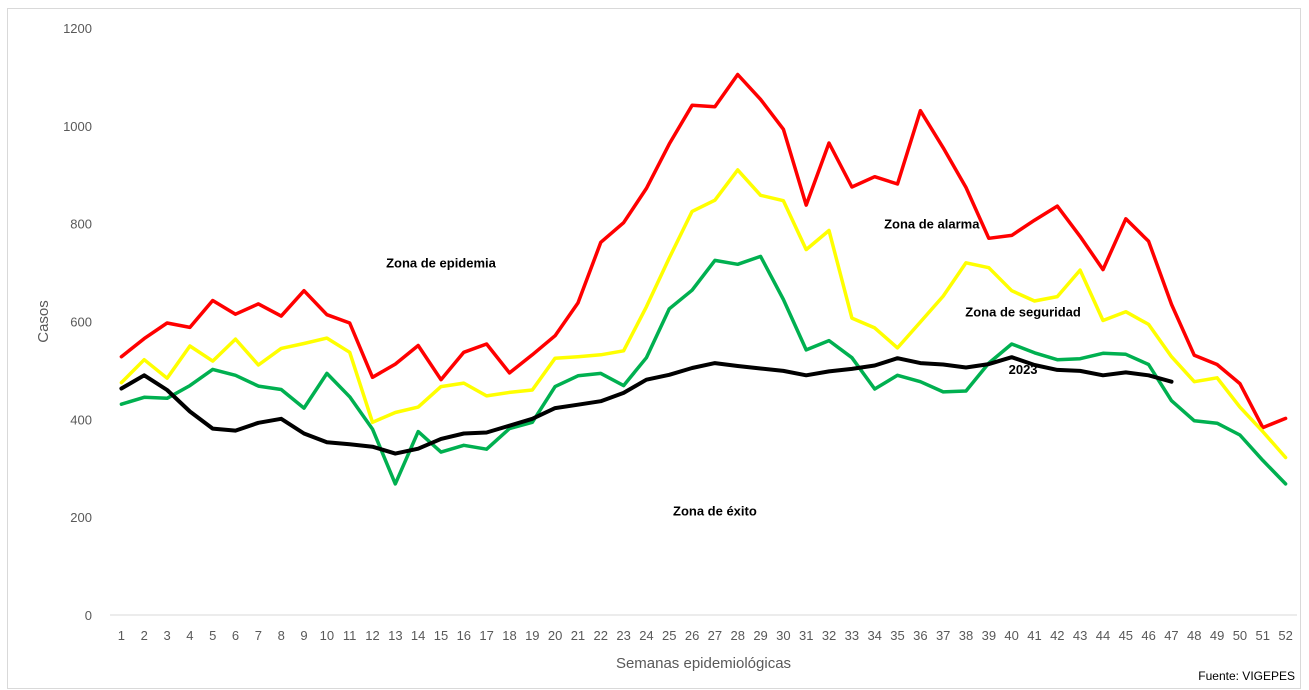 This screenshot has width=1309, height=690. What do you see at coordinates (441, 635) in the screenshot?
I see `x-tick-label: 15` at bounding box center [441, 635].